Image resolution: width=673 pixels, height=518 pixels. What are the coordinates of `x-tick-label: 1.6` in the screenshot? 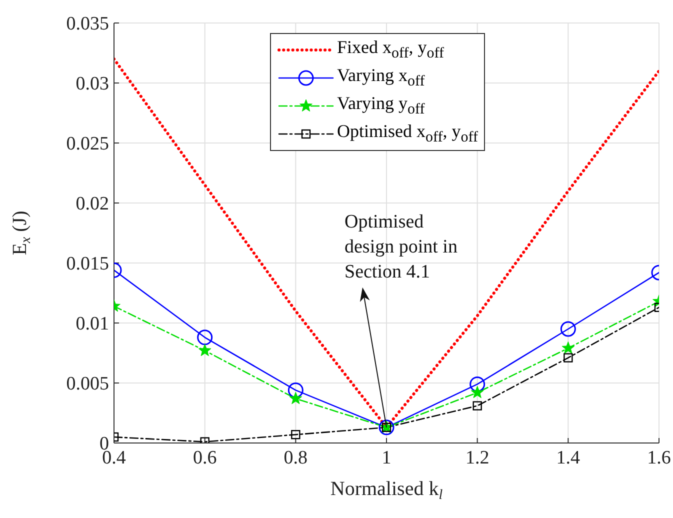 It's located at (659, 457).